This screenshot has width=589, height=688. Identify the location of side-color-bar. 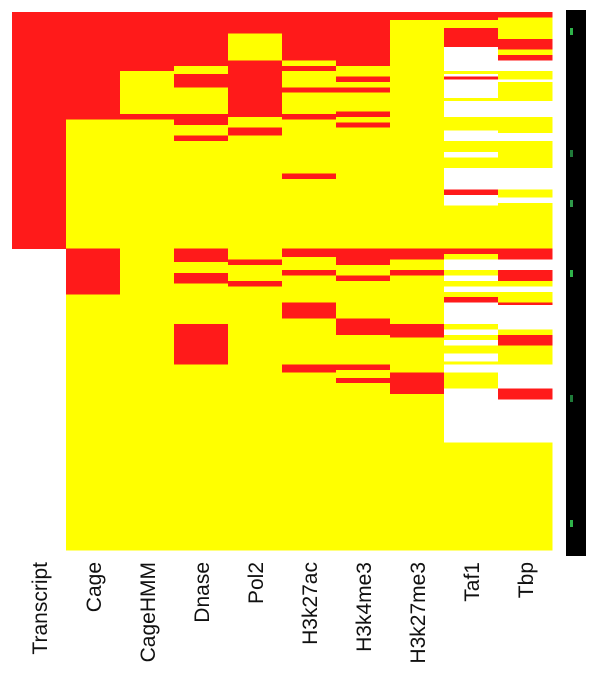
(576, 283).